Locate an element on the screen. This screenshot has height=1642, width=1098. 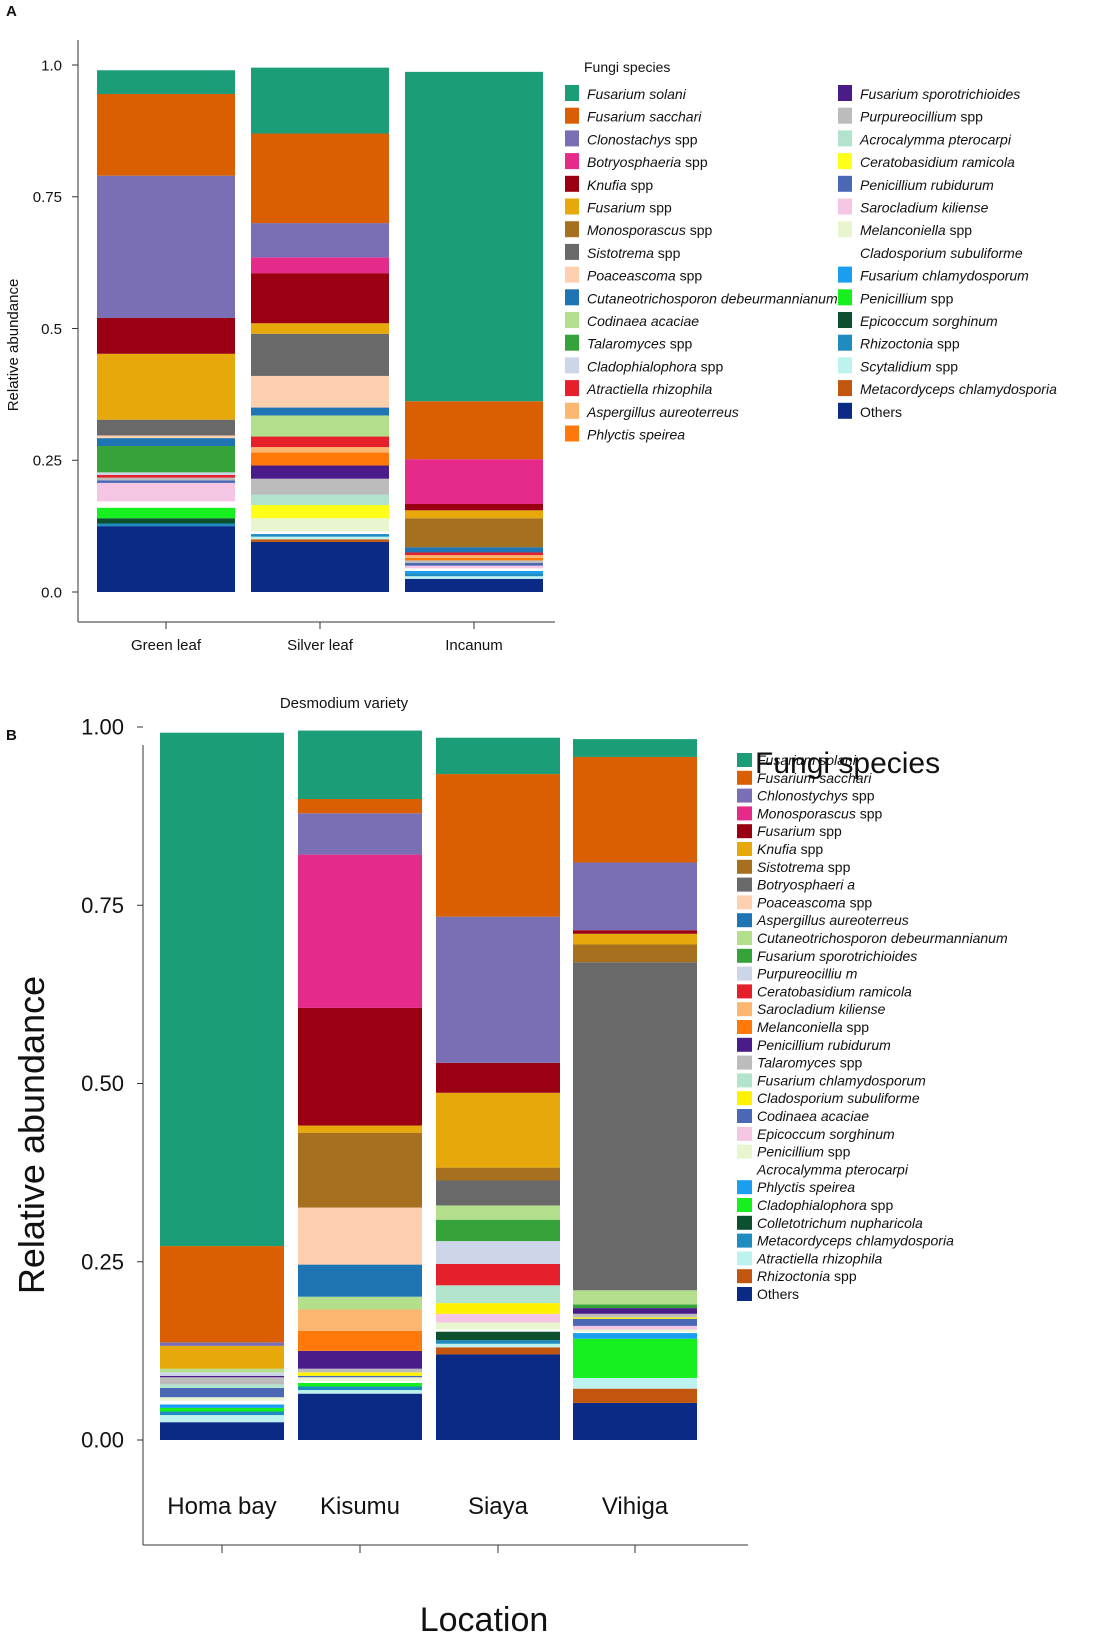
panel-a-segment-incanum-atractiella-rhizophila is located at coordinates (474, 554).